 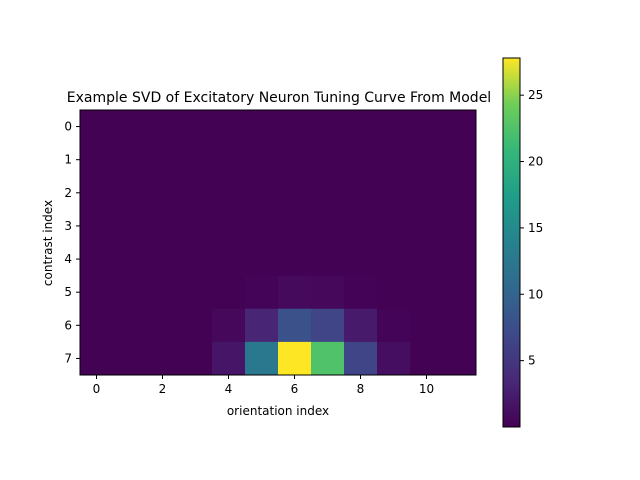 What do you see at coordinates (535, 294) in the screenshot?
I see `colorbar-tick-label: 10` at bounding box center [535, 294].